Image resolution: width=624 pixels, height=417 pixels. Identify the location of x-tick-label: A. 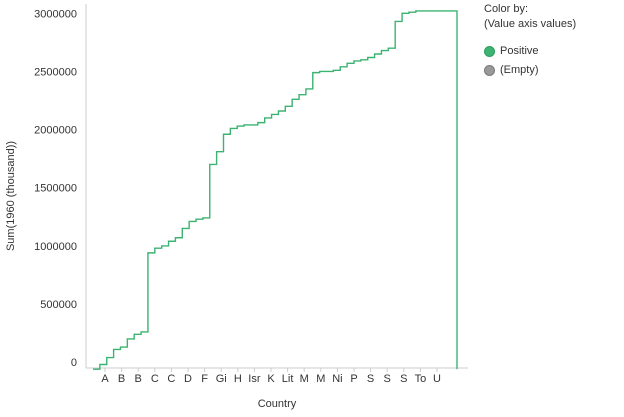
(105, 379).